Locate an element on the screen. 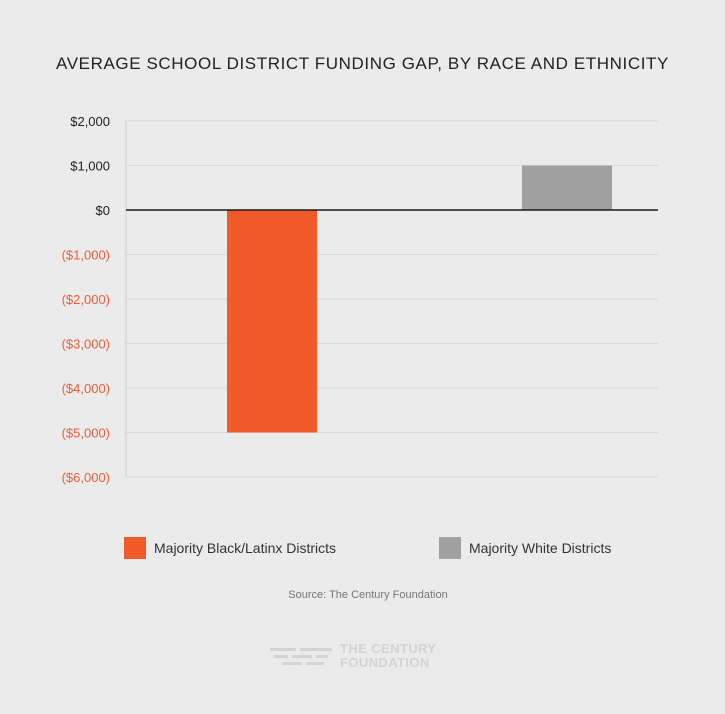 The height and width of the screenshot is (714, 725). y-tick-label: ($4,000) is located at coordinates (86, 388).